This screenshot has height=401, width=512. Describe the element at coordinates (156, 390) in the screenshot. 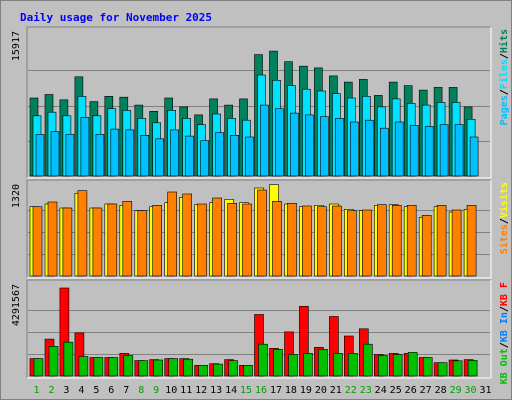

I see `x-tick-label: 9` at that location.